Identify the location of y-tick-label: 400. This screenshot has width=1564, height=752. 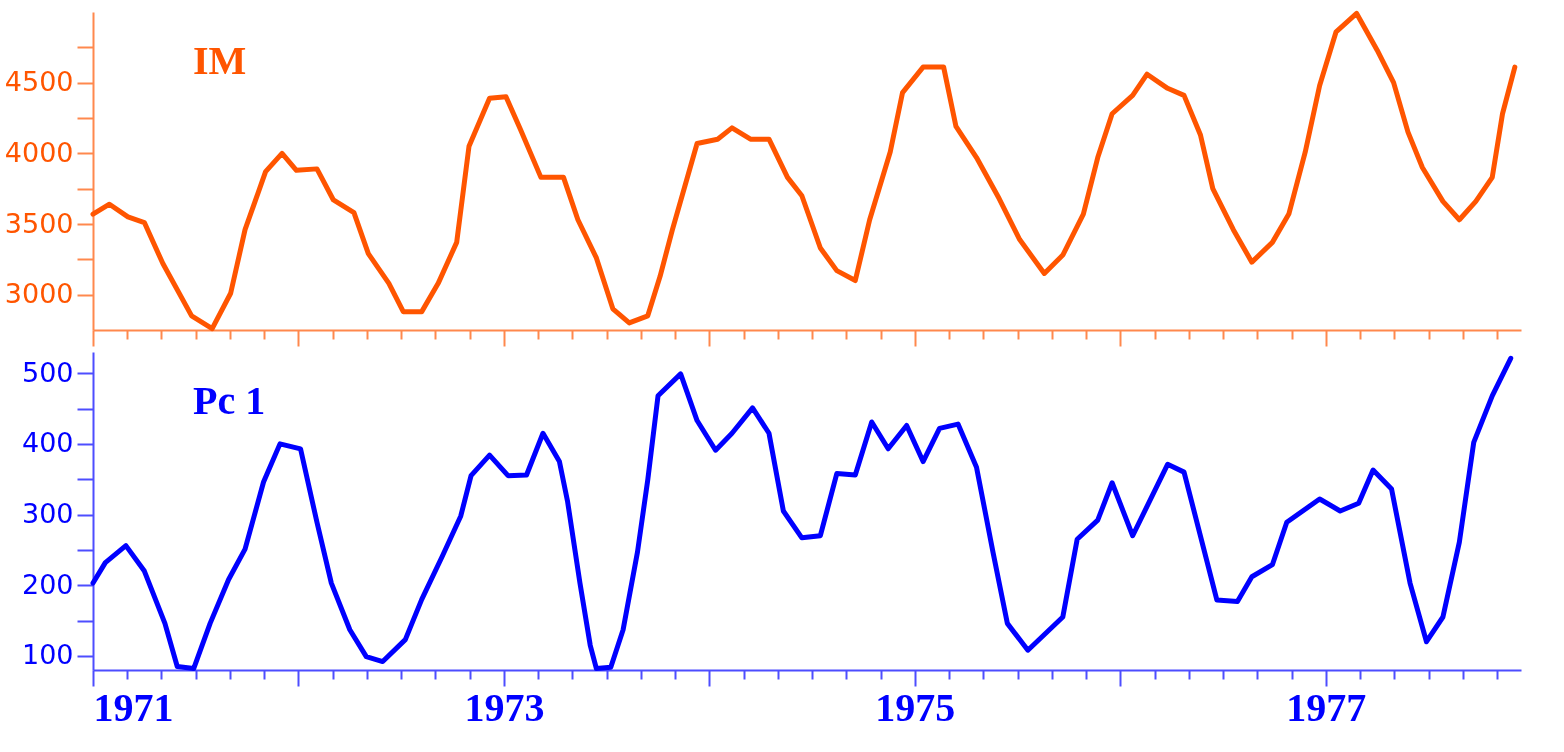
(47, 443).